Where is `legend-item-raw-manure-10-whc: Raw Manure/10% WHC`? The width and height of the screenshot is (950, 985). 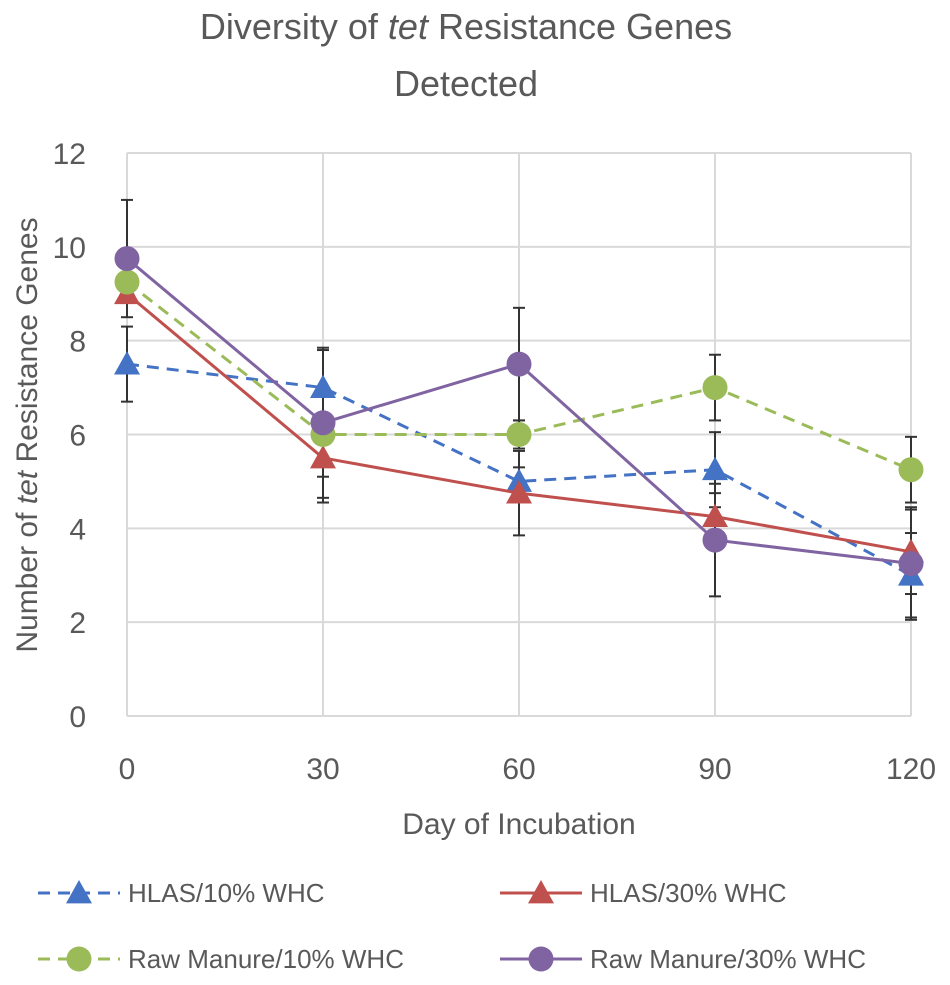 legend-item-raw-manure-10-whc: Raw Manure/10% WHC is located at coordinates (221, 959).